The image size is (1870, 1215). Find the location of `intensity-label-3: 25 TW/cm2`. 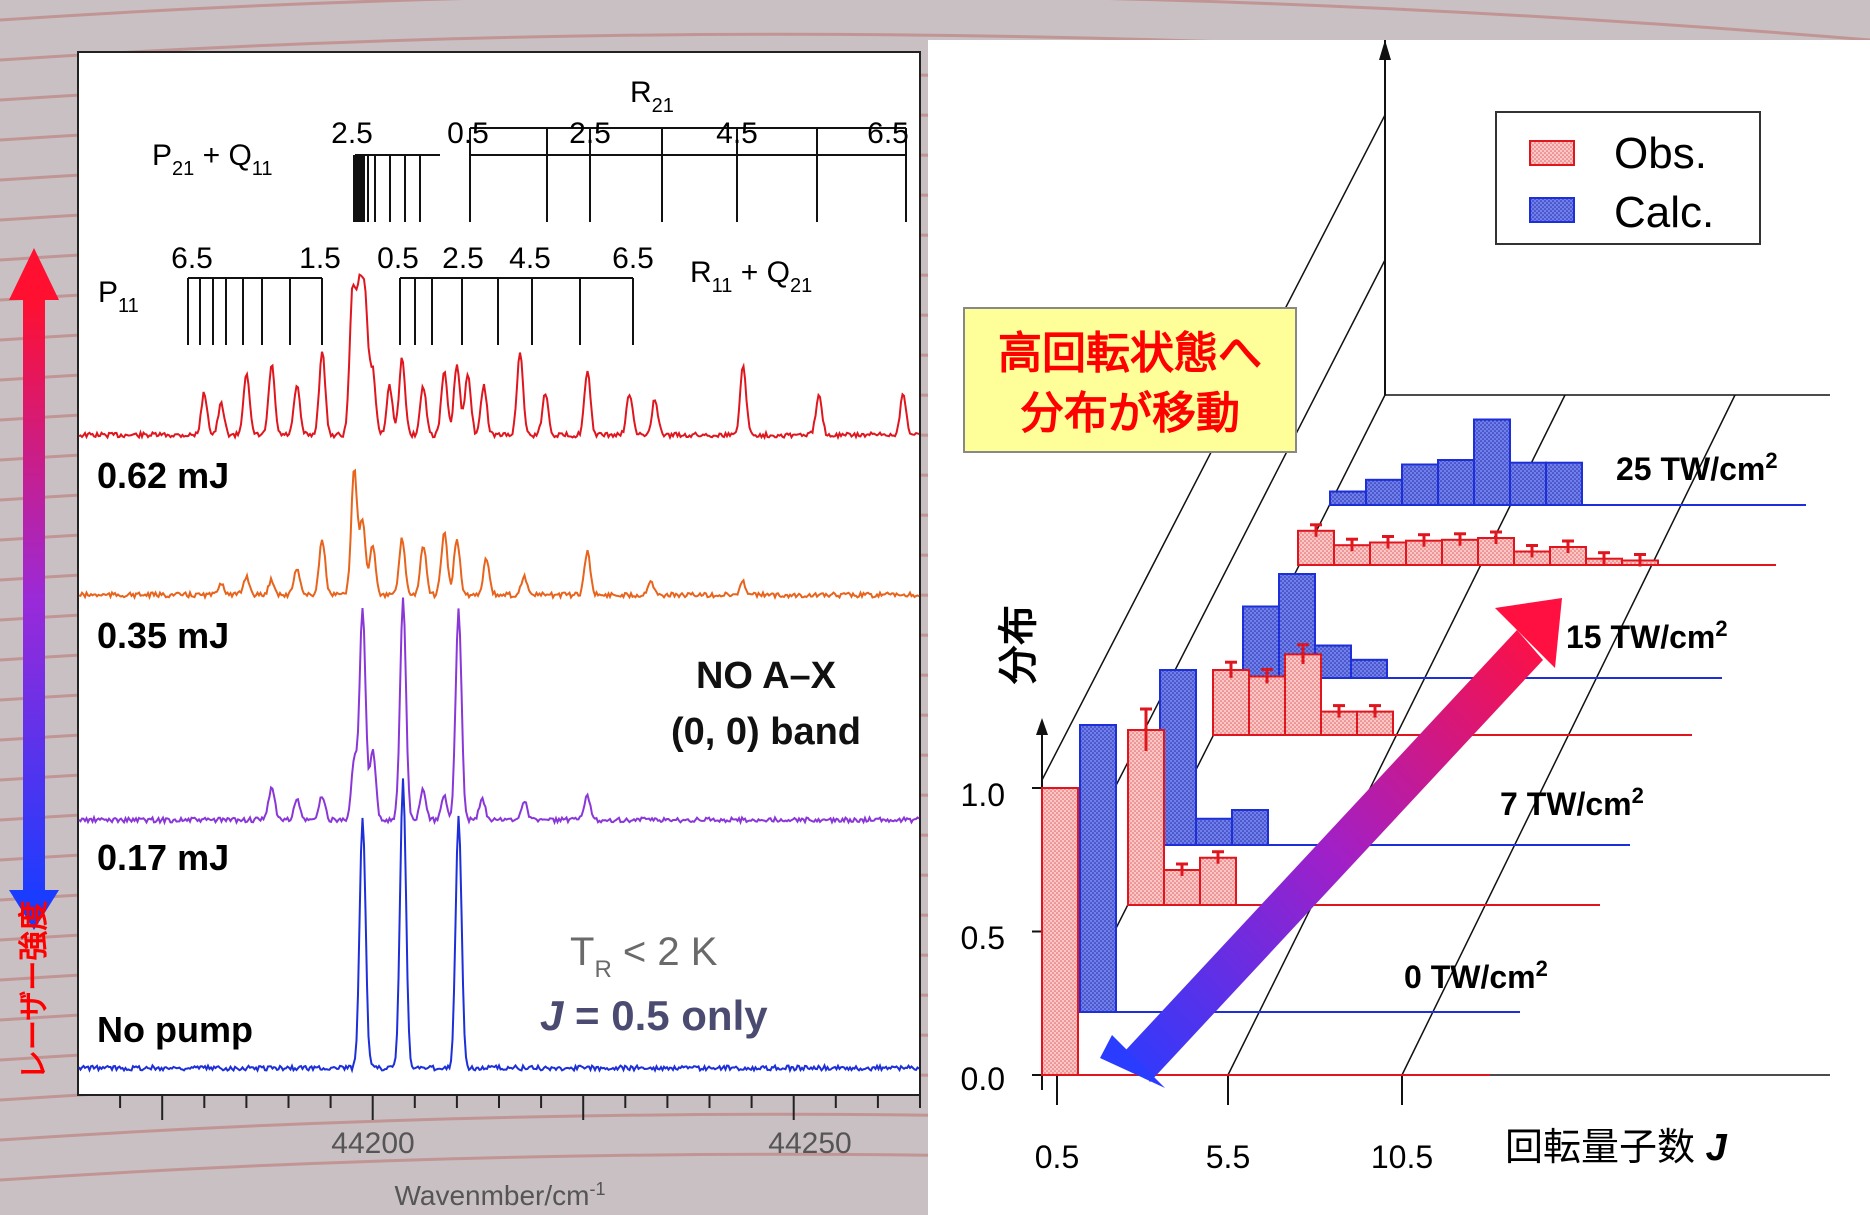

intensity-label-3: 25 TW/cm2 is located at coordinates (1697, 467).